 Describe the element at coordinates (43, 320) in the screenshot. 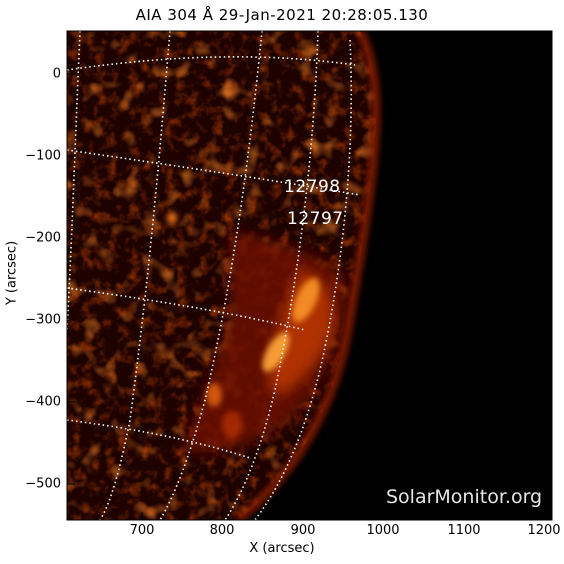

I see `y-tick-label: −300` at that location.